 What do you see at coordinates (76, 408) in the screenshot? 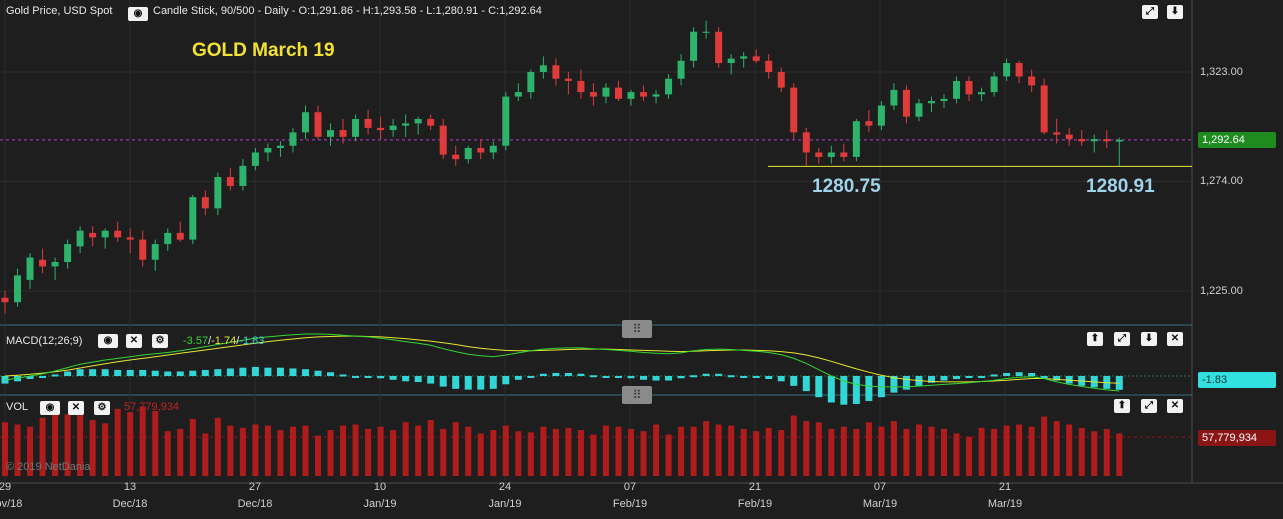
I see `vol-remove-button: ✕` at bounding box center [76, 408].